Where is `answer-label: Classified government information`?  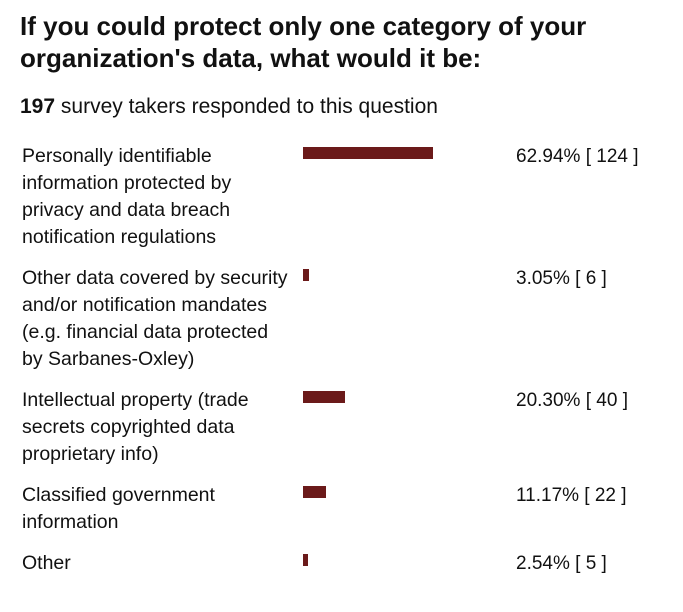
answer-label: Classified government information is located at coordinates (118, 508).